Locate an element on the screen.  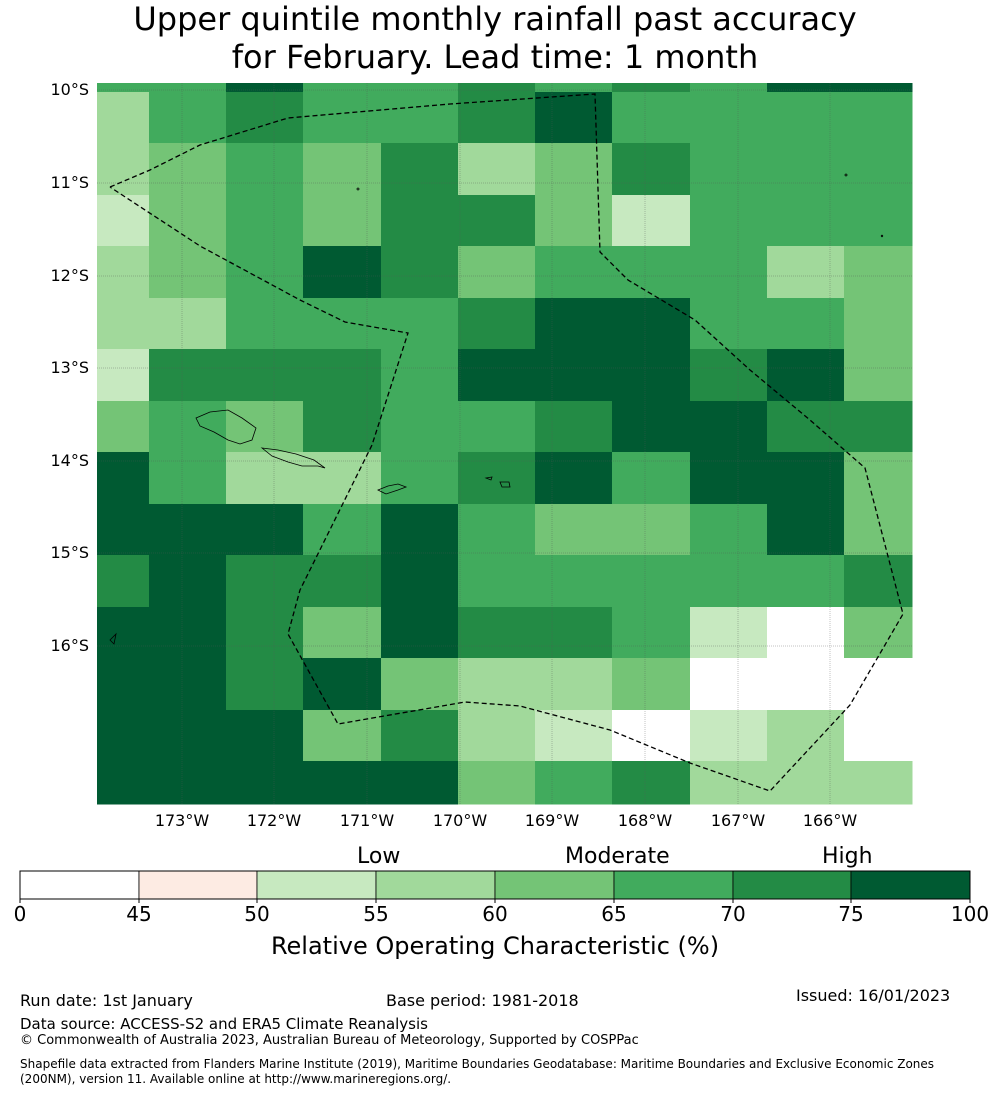
lat-label: 14°S is located at coordinates (69, 460).